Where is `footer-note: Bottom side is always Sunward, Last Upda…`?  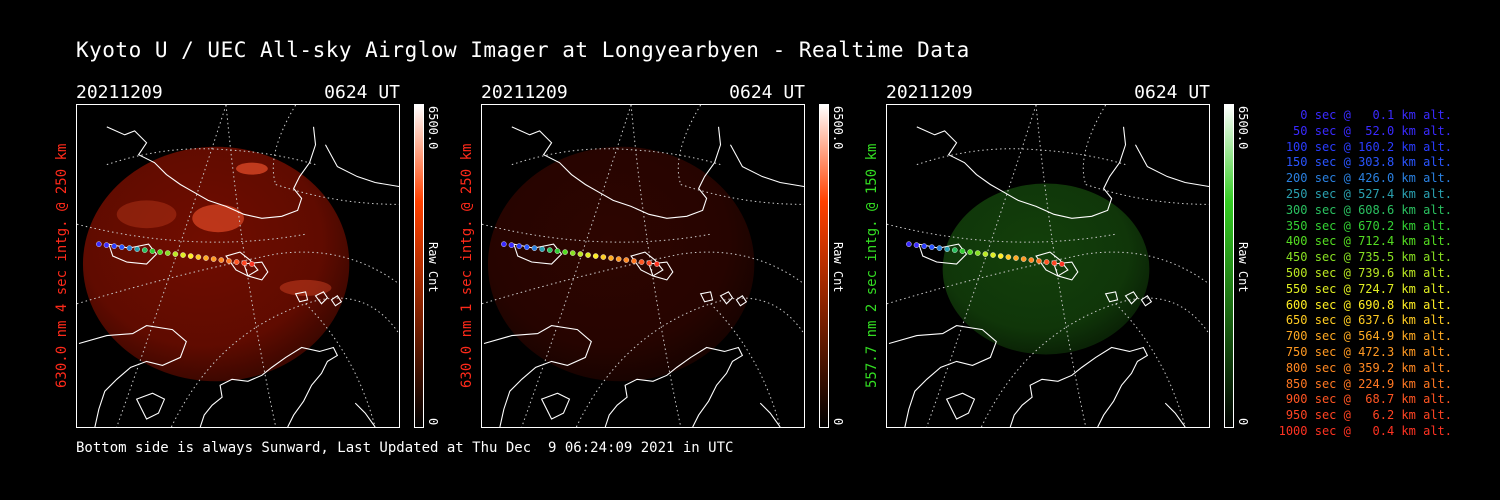 footer-note: Bottom side is always Sunward, Last Upda… is located at coordinates (405, 448).